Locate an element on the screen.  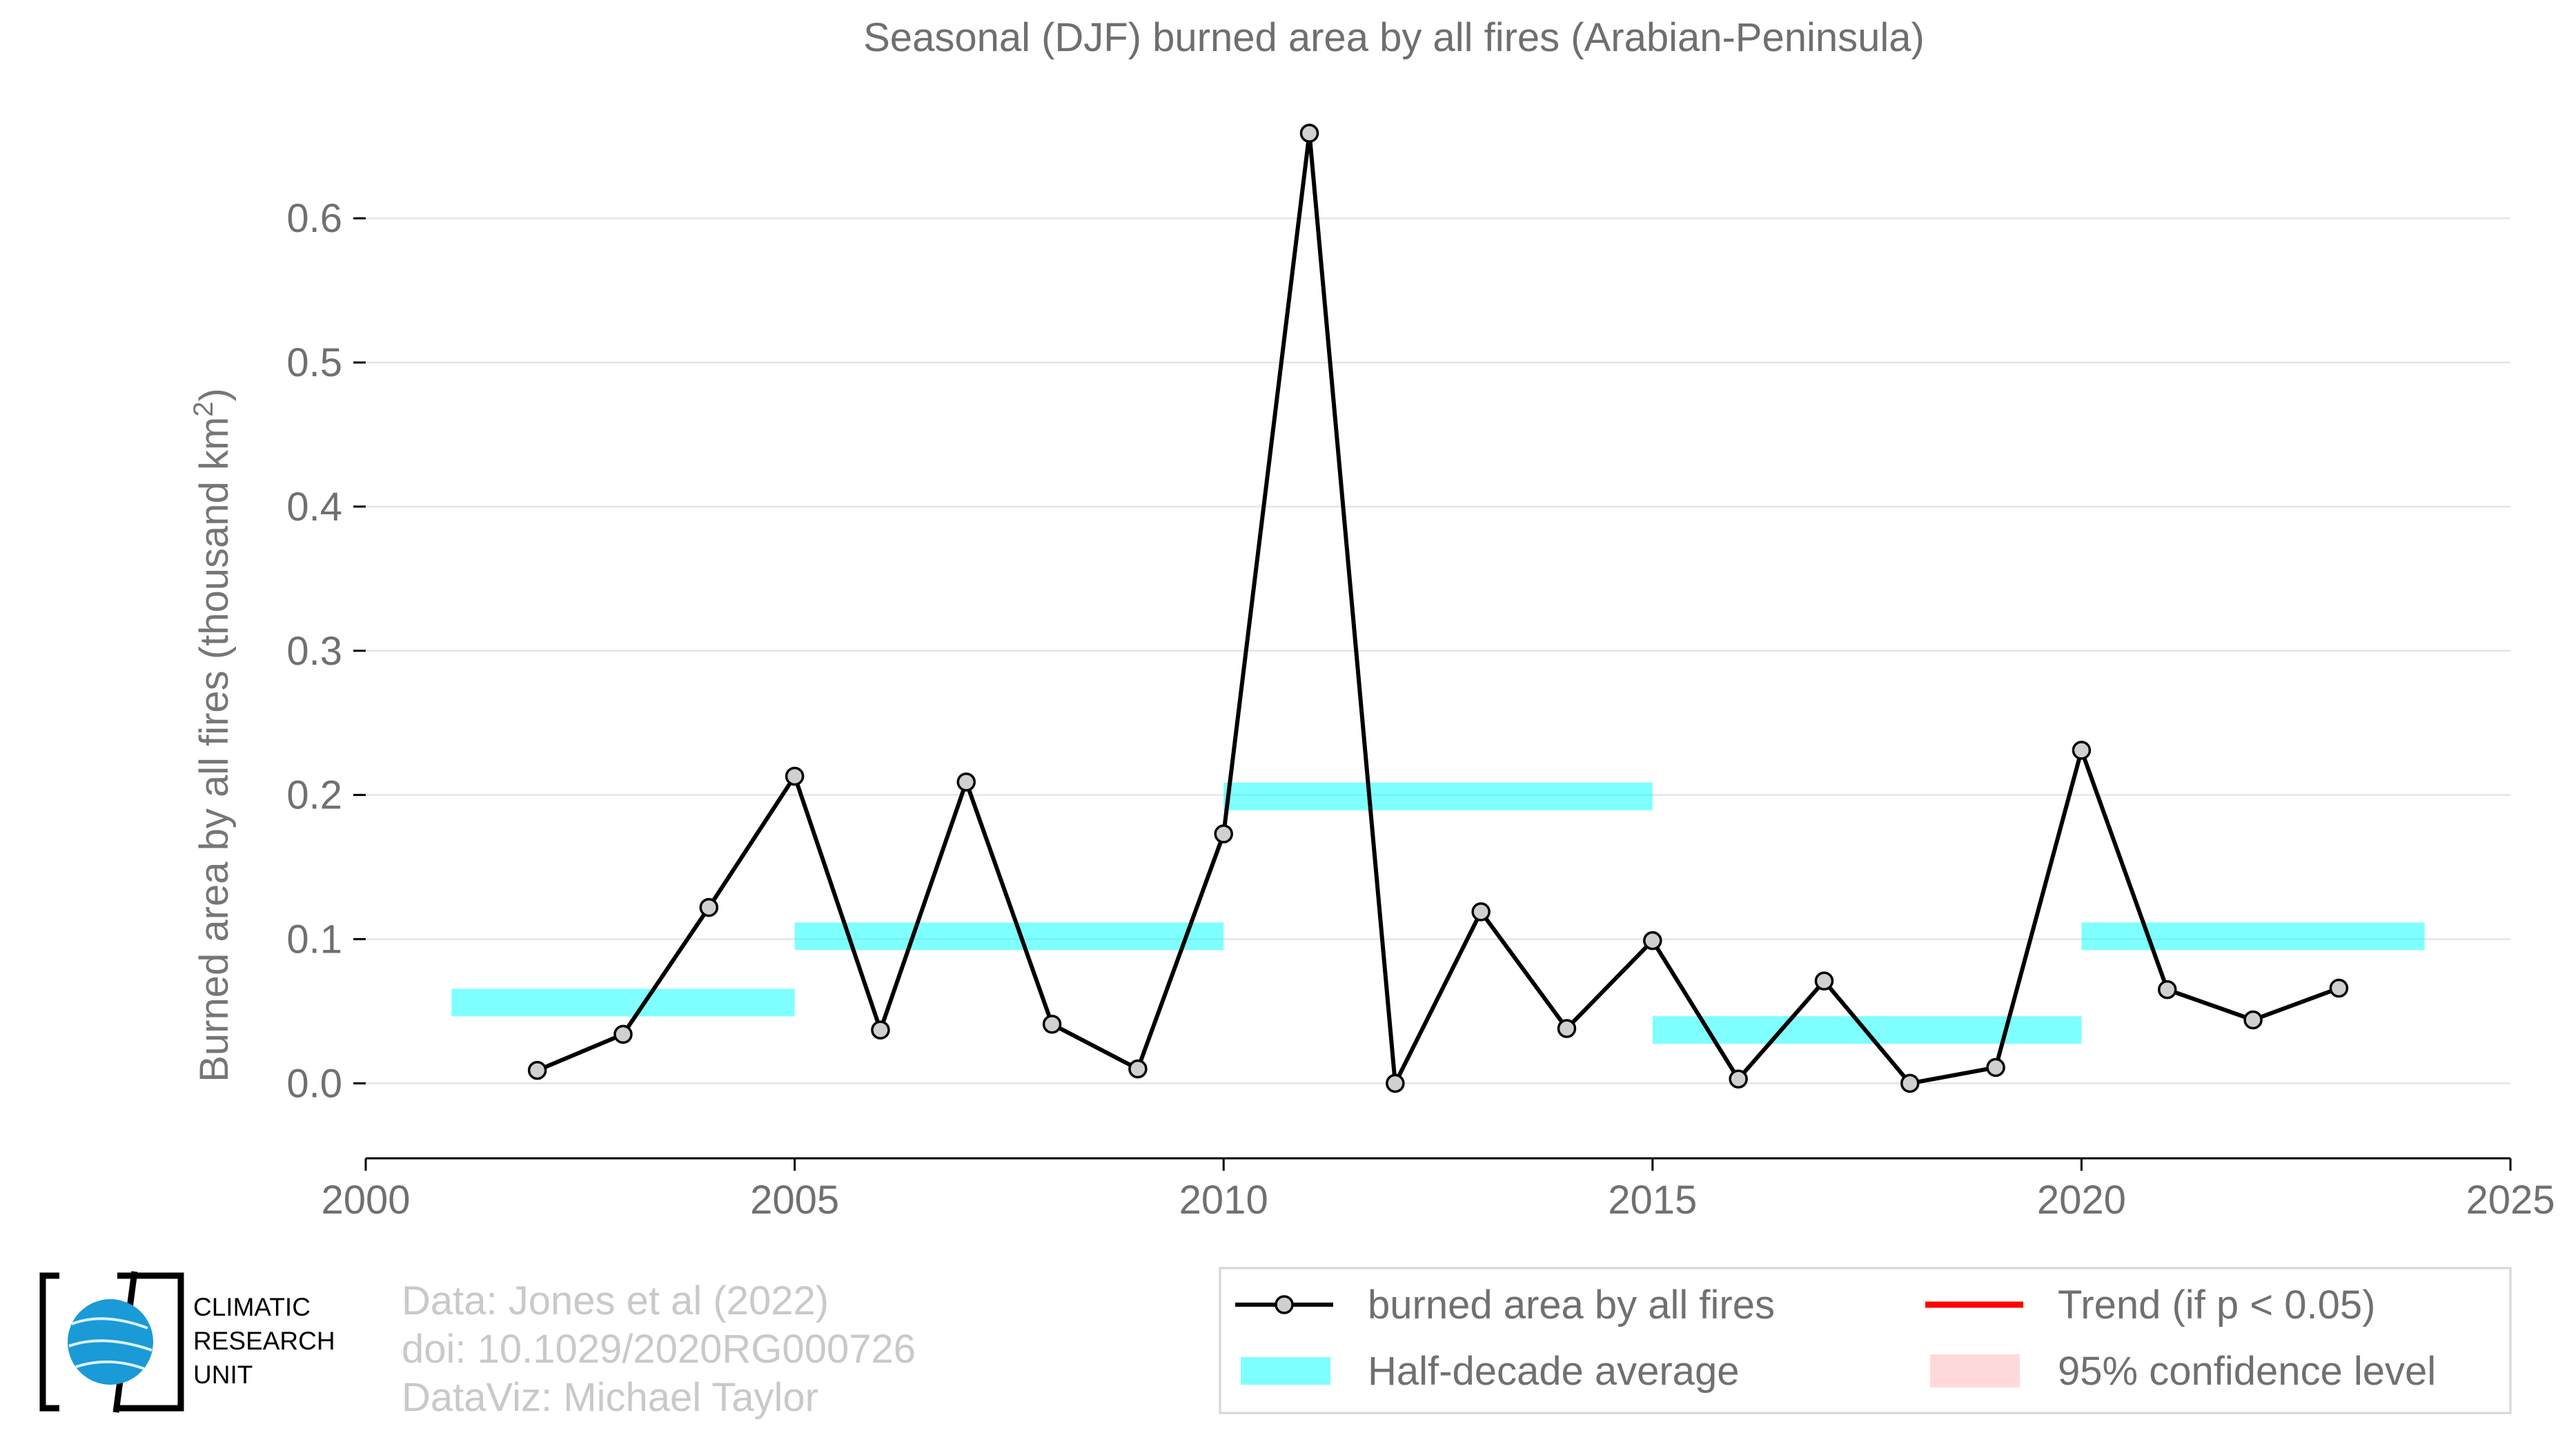
legend-box is located at coordinates (1865, 1341).